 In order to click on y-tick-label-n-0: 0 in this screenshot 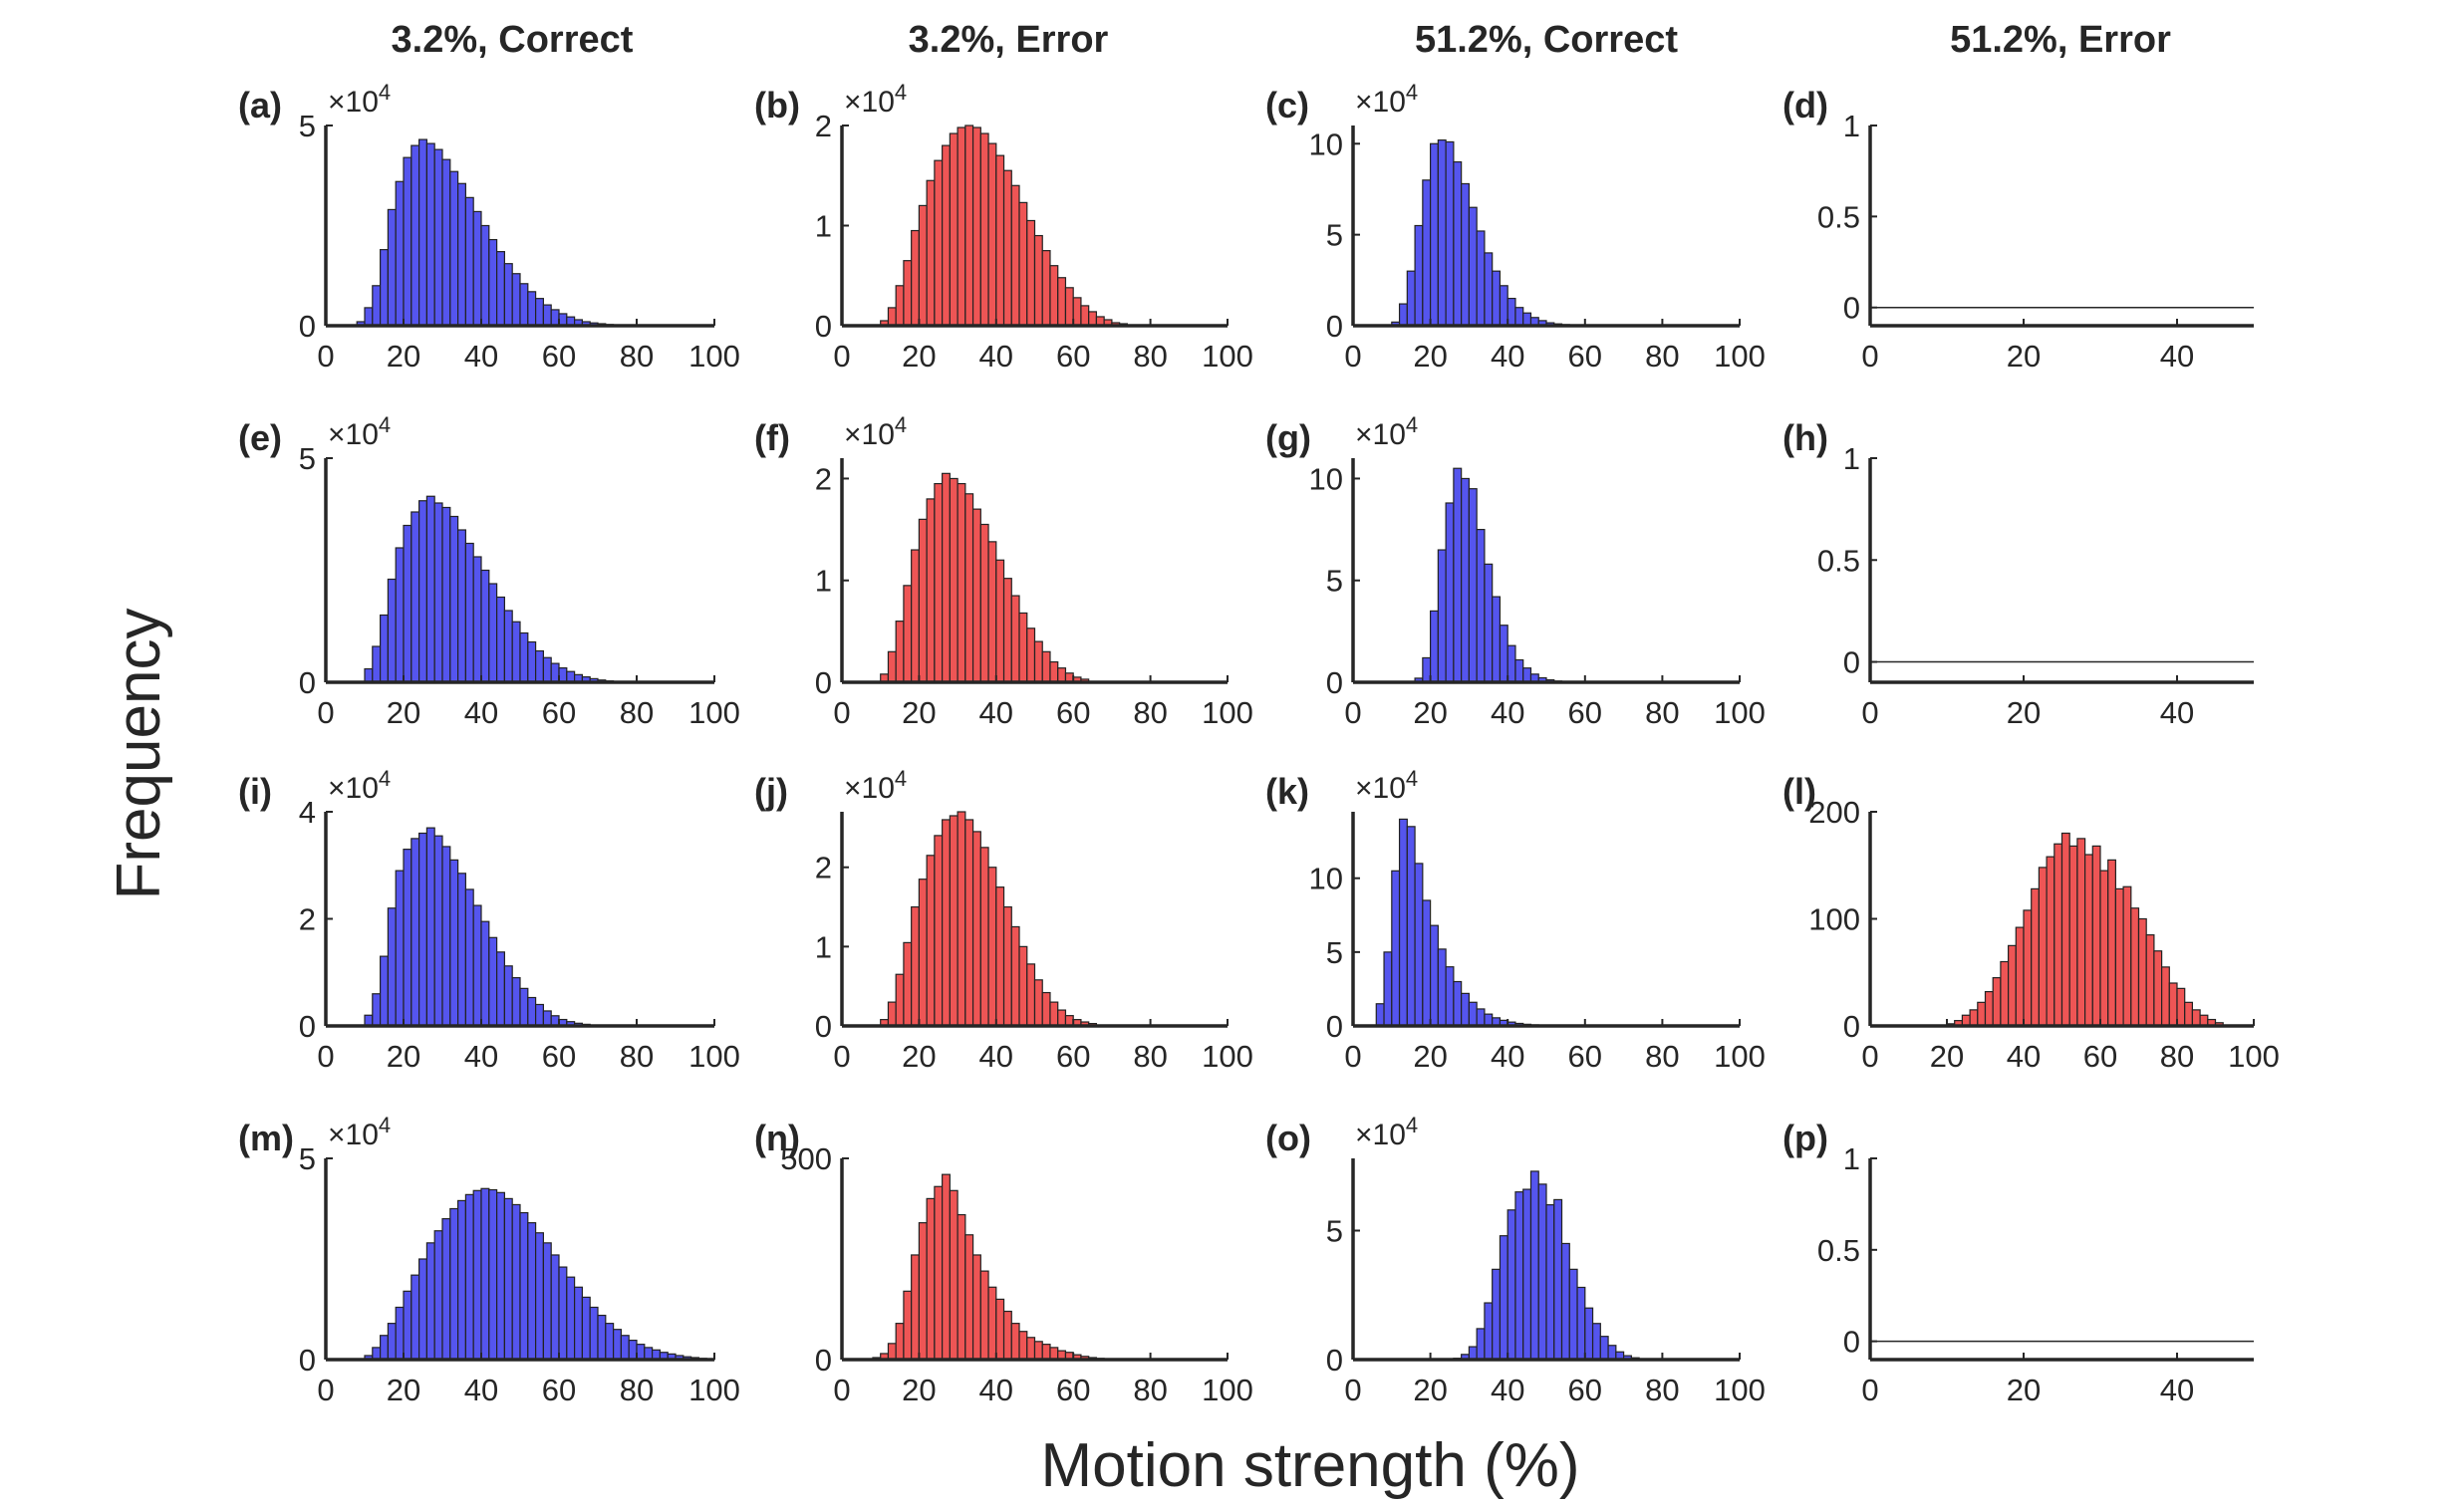, I will do `click(823, 1360)`.